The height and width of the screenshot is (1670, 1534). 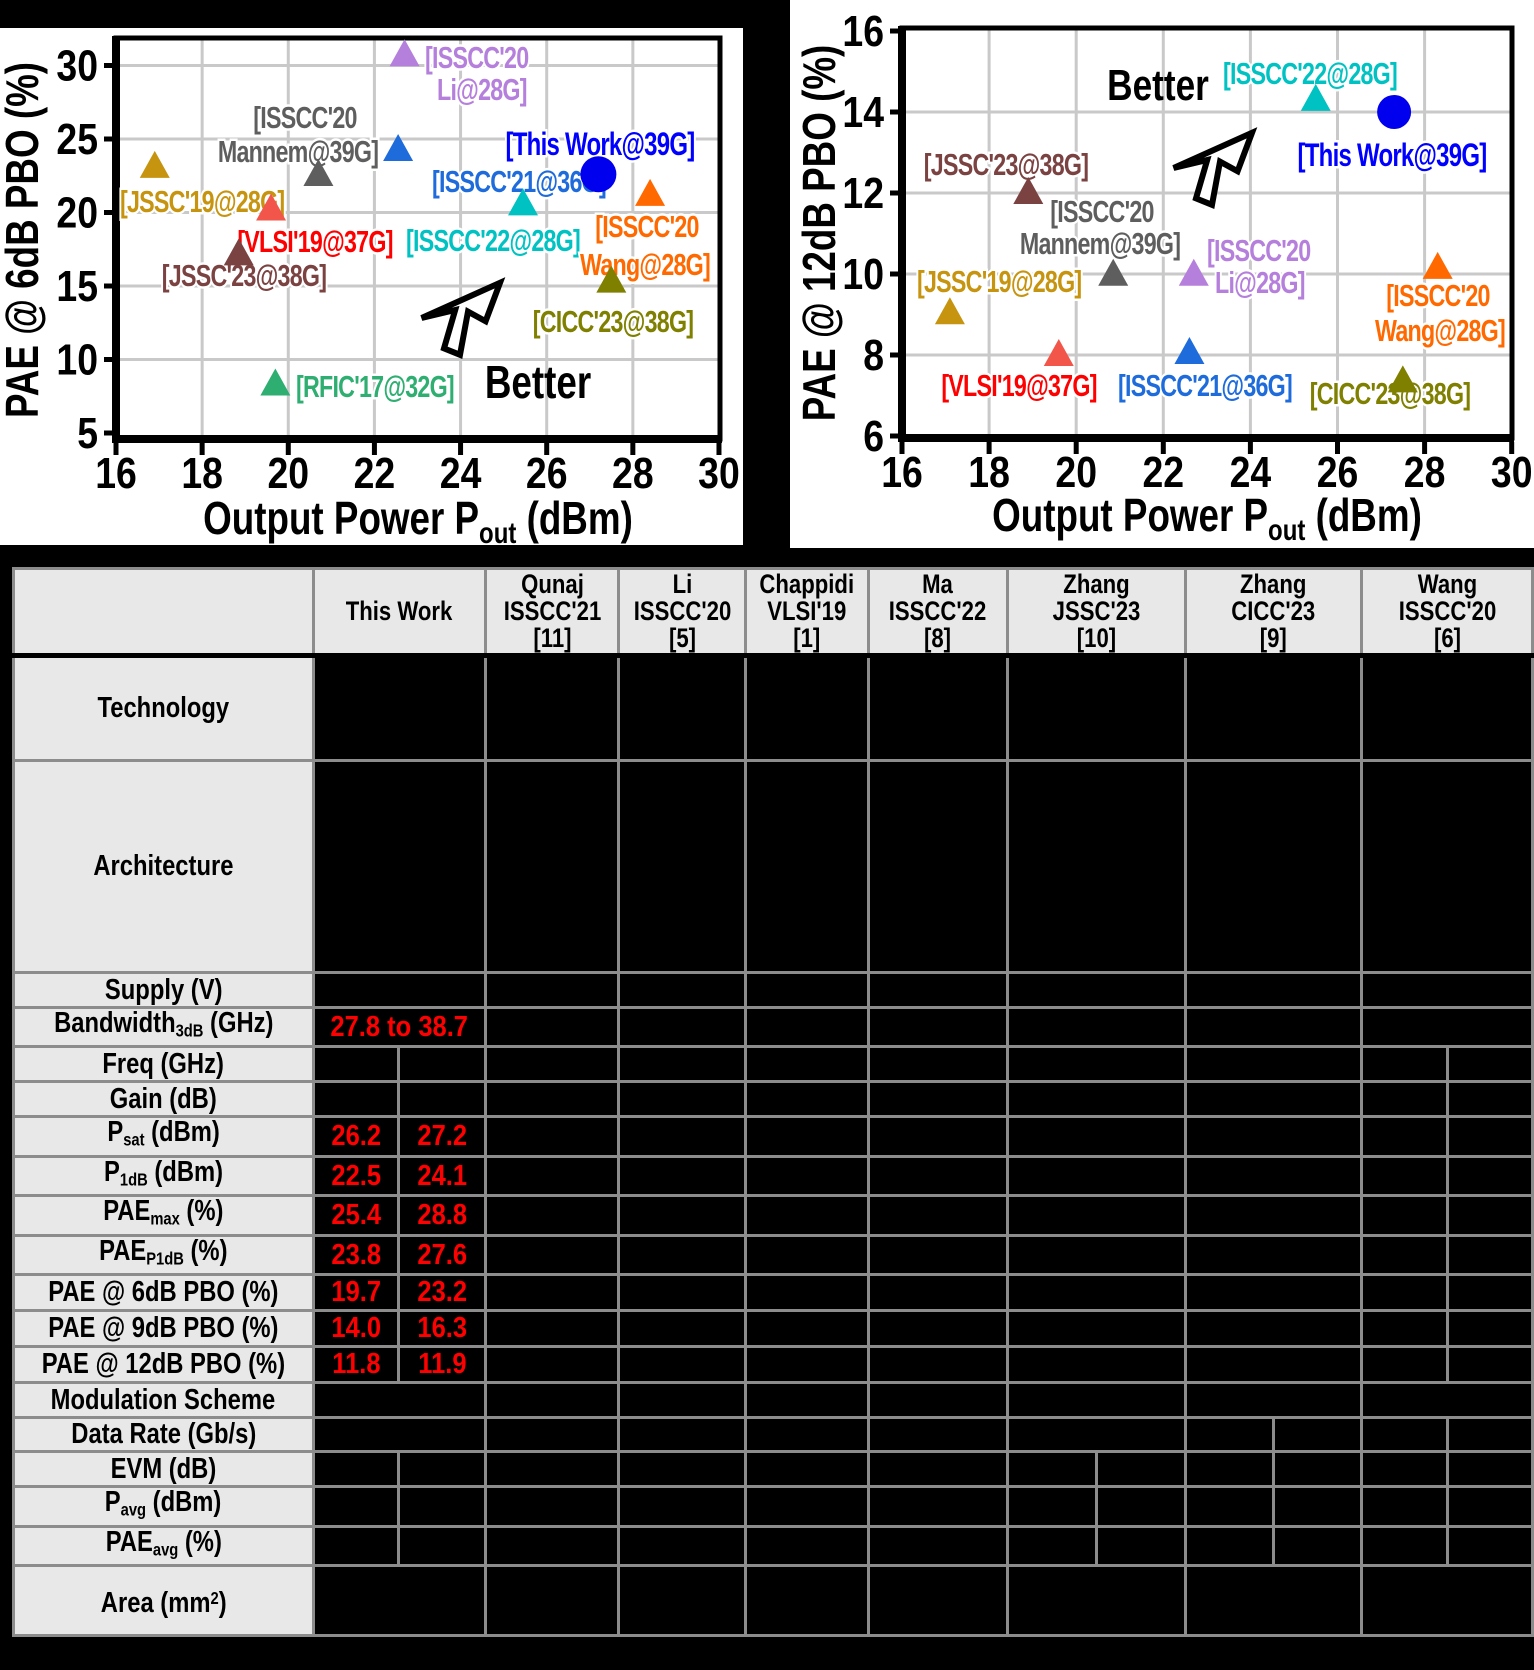 What do you see at coordinates (442, 1064) in the screenshot?
I see `cell-freq-this-work-b` at bounding box center [442, 1064].